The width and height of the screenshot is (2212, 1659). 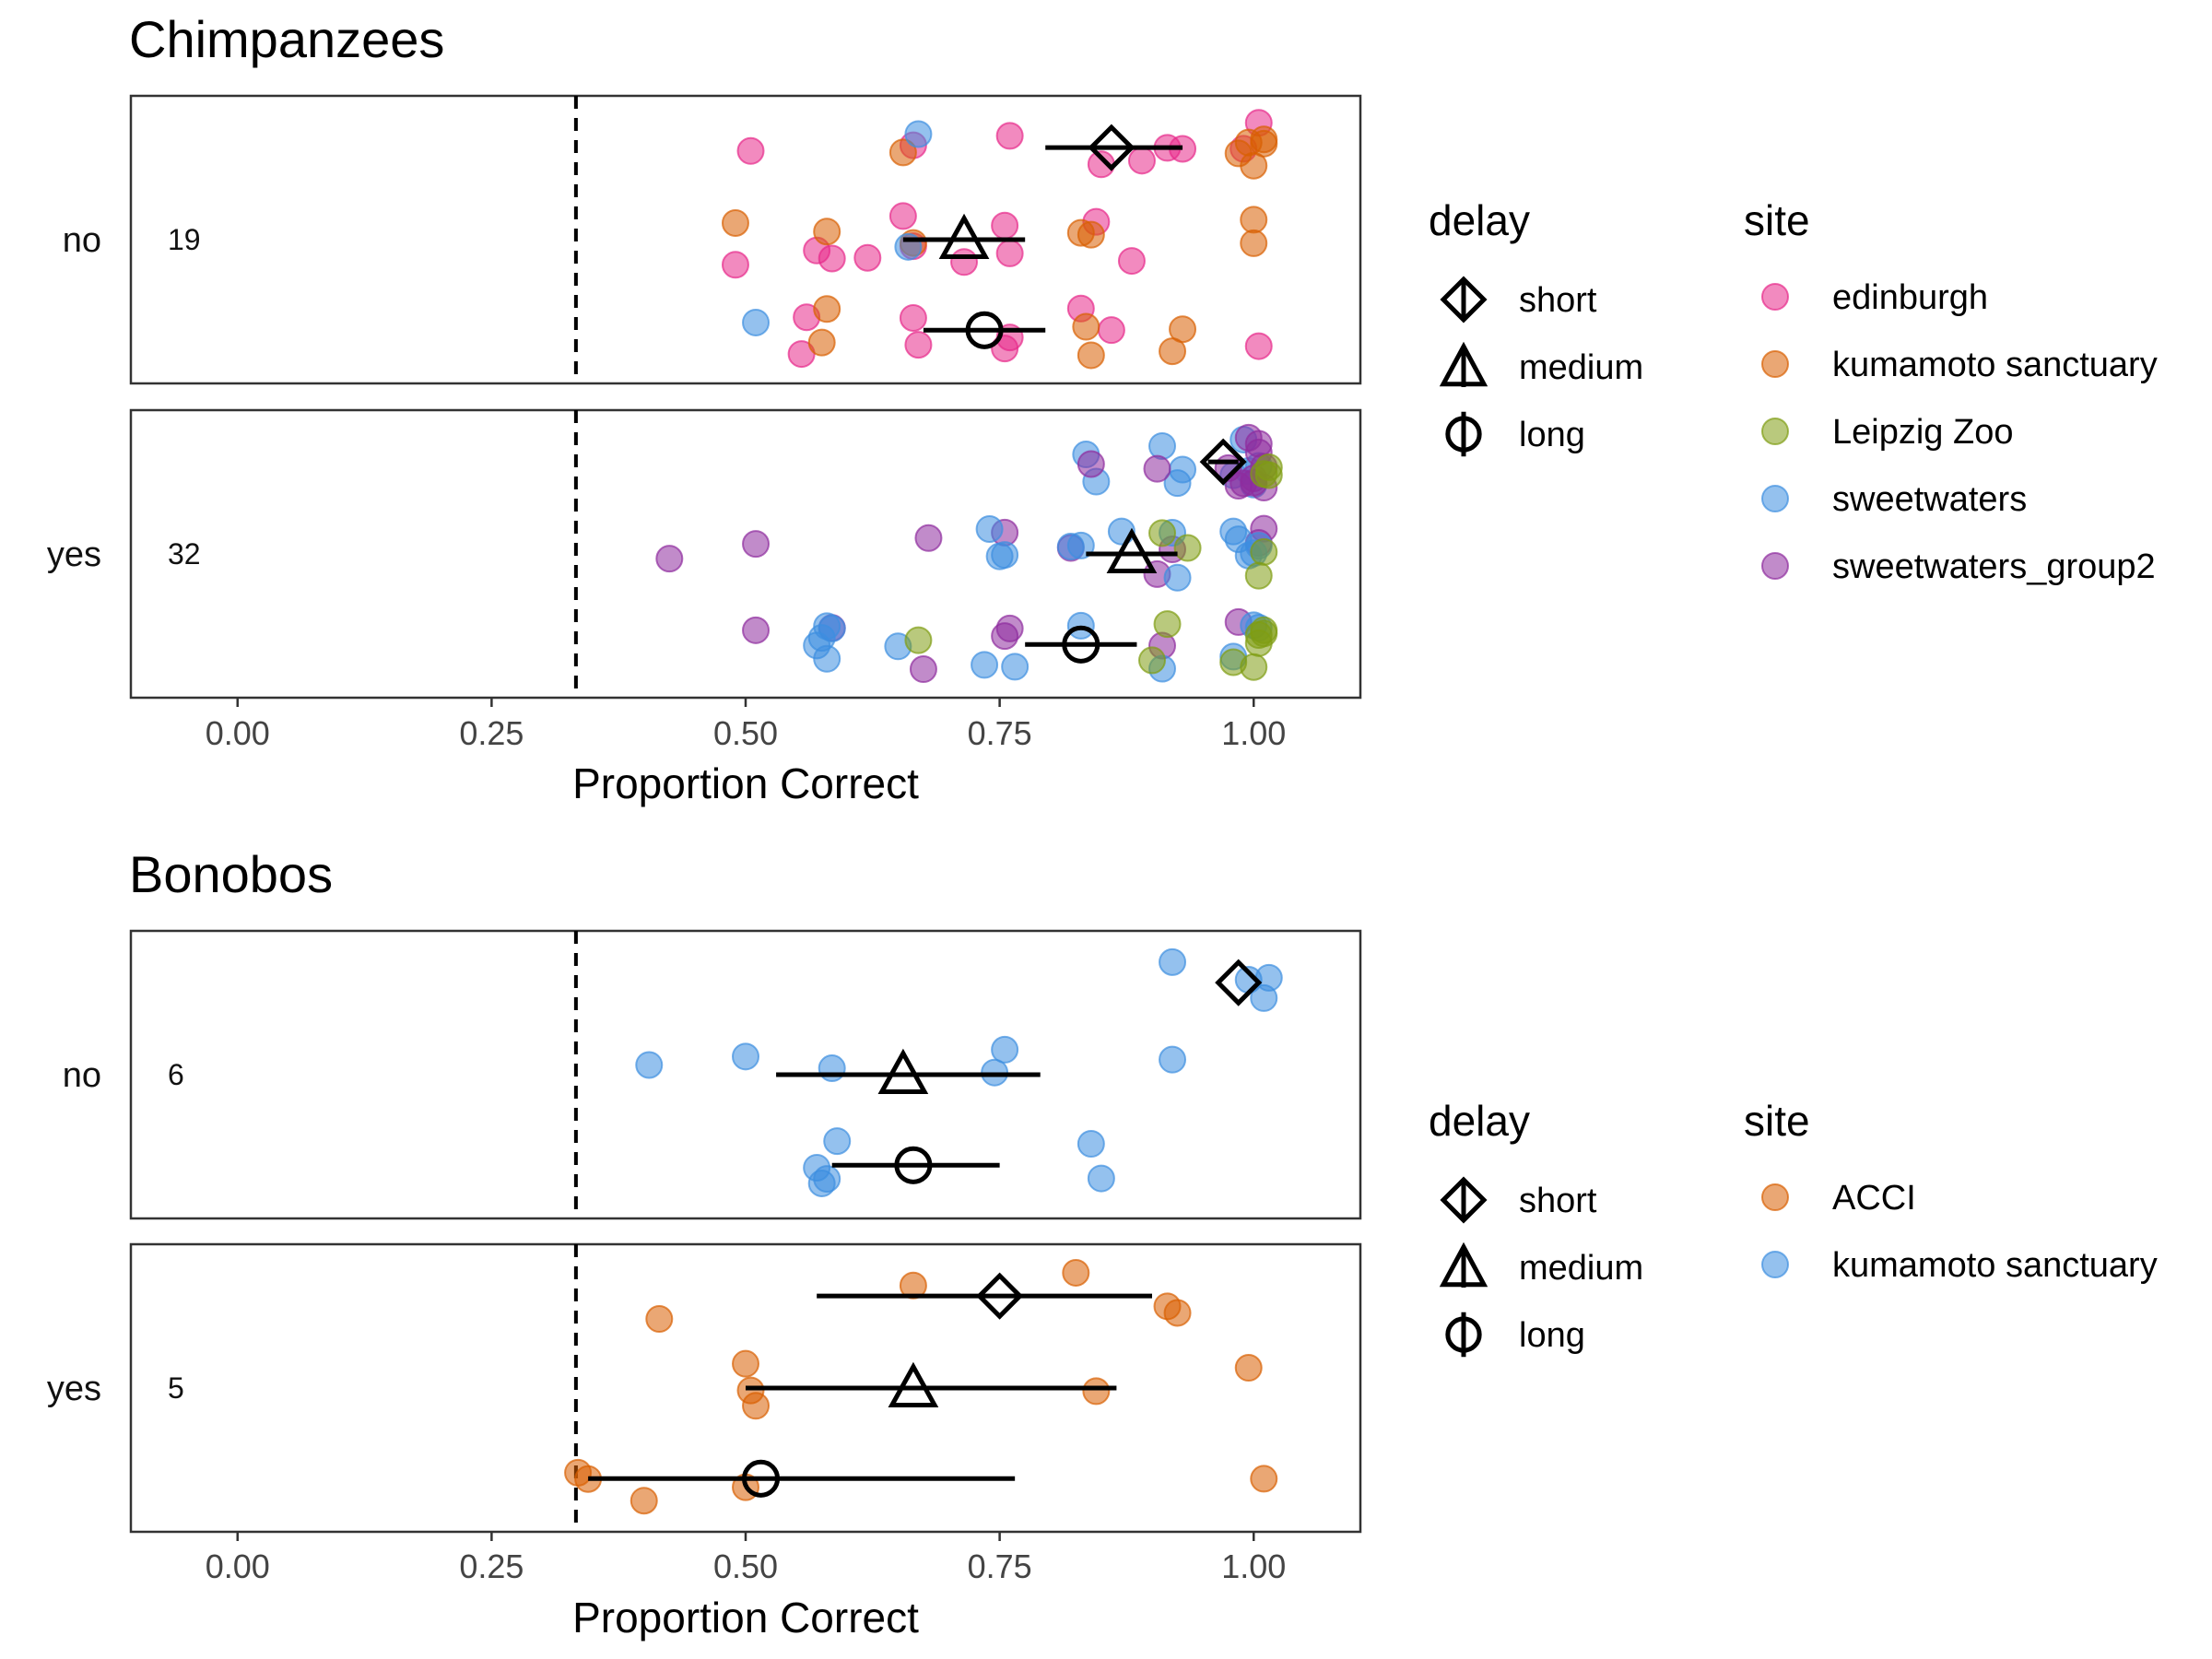 I want to click on facet-panel-no: no 19, so click(x=712, y=239).